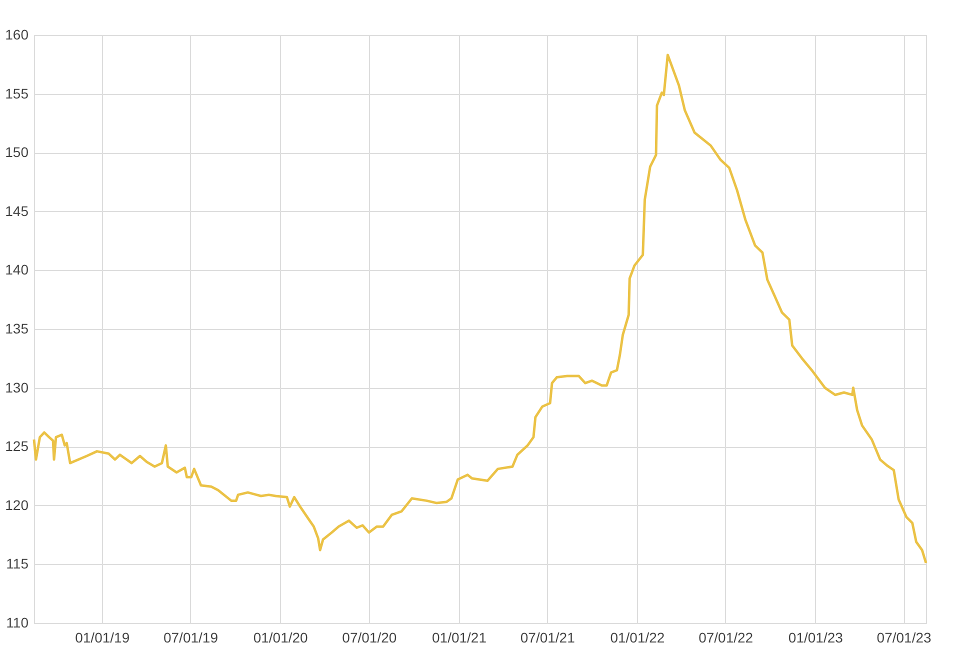 This screenshot has height=657, width=974. I want to click on x-tick-label: 07/01/22, so click(726, 638).